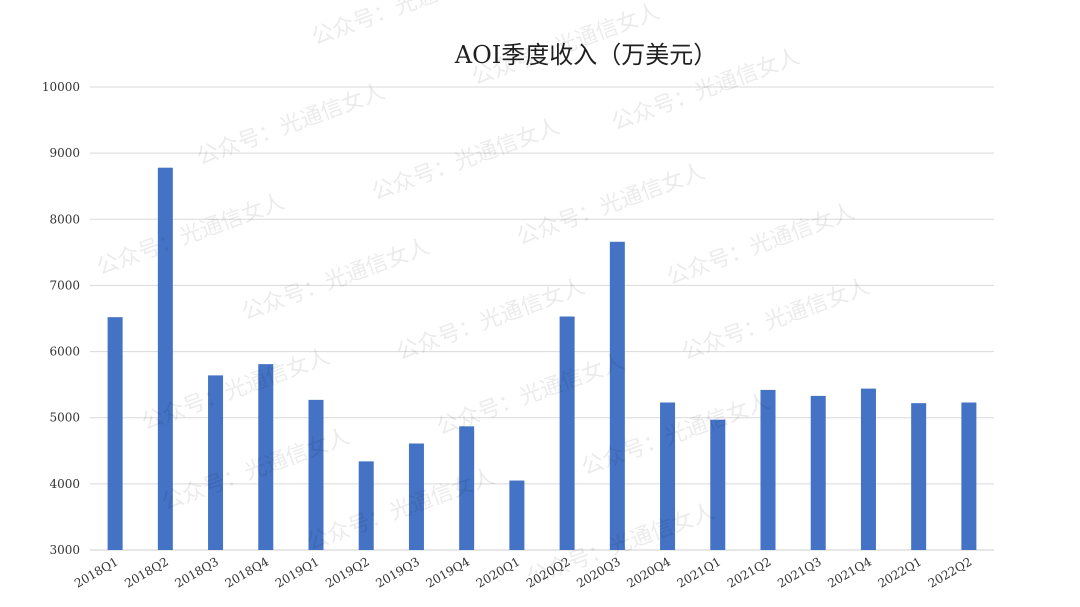 The height and width of the screenshot is (607, 1080). What do you see at coordinates (467, 488) in the screenshot?
I see `bar-2019Q4` at bounding box center [467, 488].